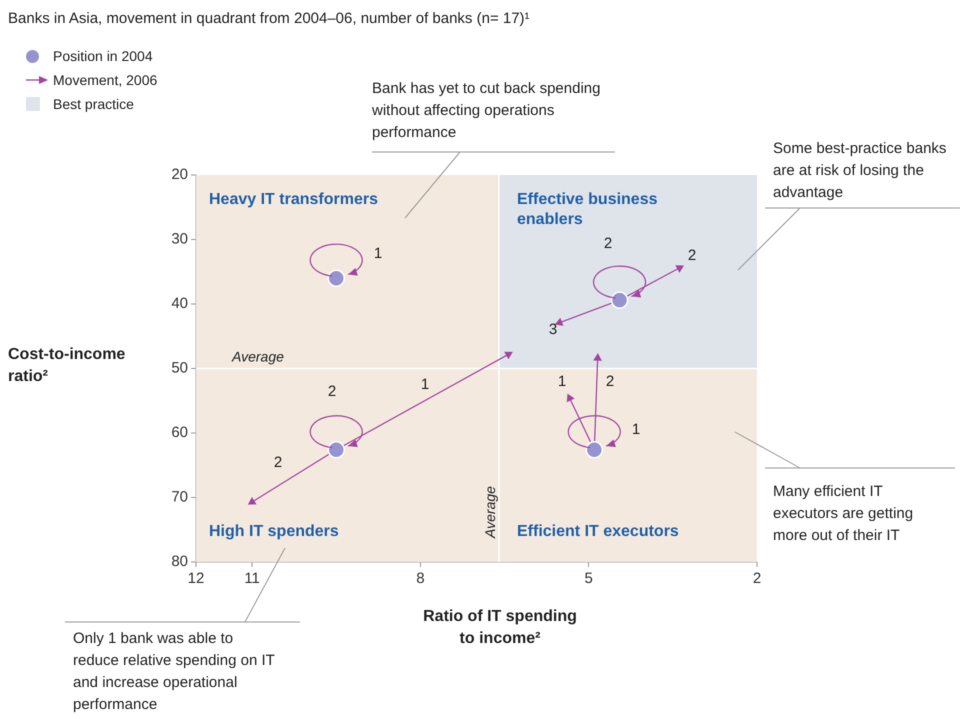 Image resolution: width=972 pixels, height=719 pixels. What do you see at coordinates (588, 579) in the screenshot?
I see `x-tick-label: 5` at bounding box center [588, 579].